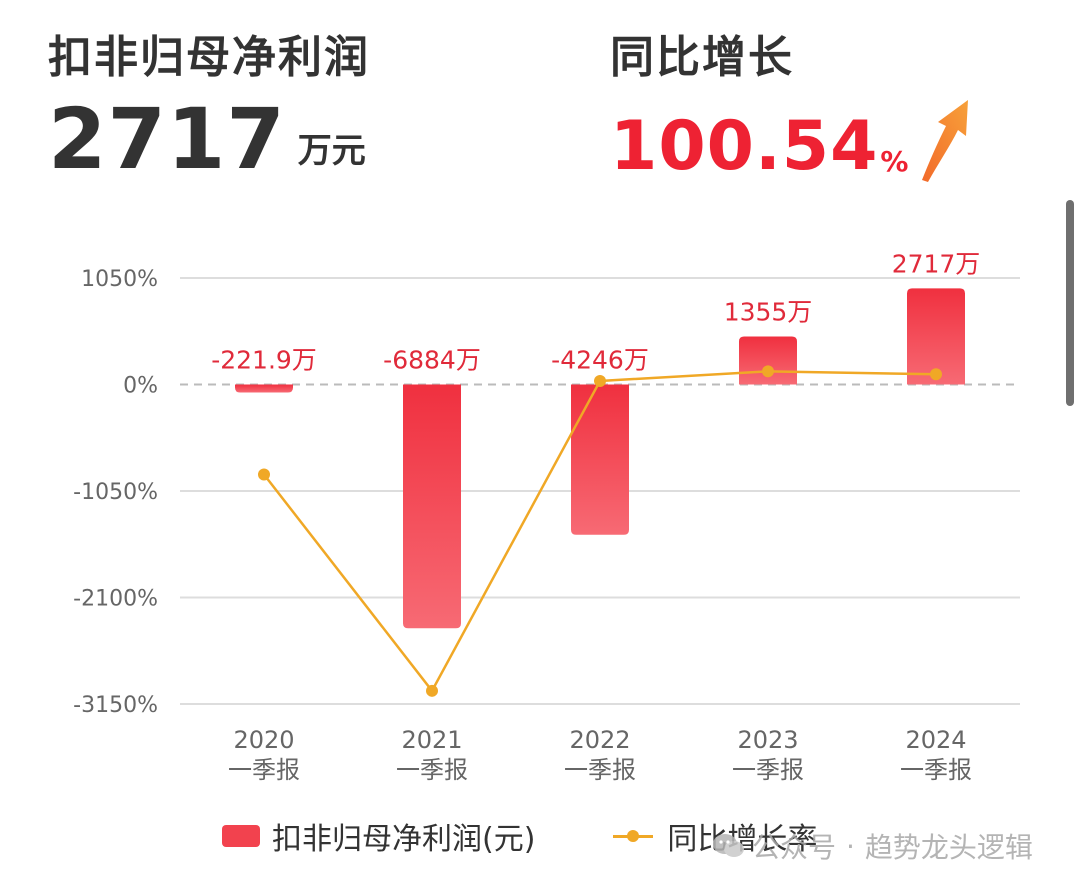 This screenshot has width=1080, height=888. I want to click on profit-kpi: 扣非归母净利润 2717 万元, so click(209, 106).